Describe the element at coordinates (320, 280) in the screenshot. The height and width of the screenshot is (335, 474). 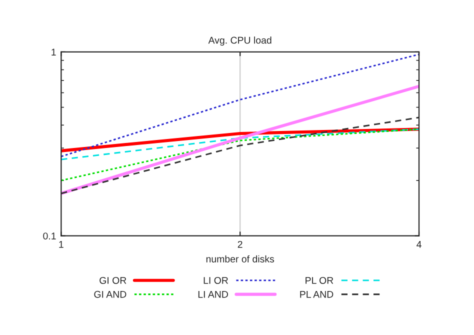
I see `legend-label: PL OR` at that location.